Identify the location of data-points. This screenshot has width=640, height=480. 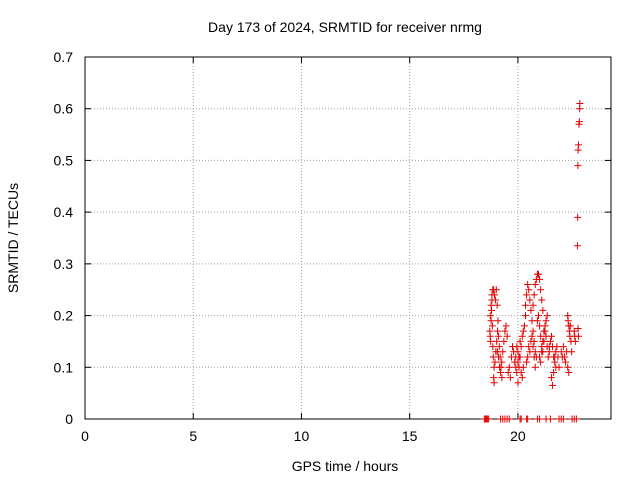
(532, 261).